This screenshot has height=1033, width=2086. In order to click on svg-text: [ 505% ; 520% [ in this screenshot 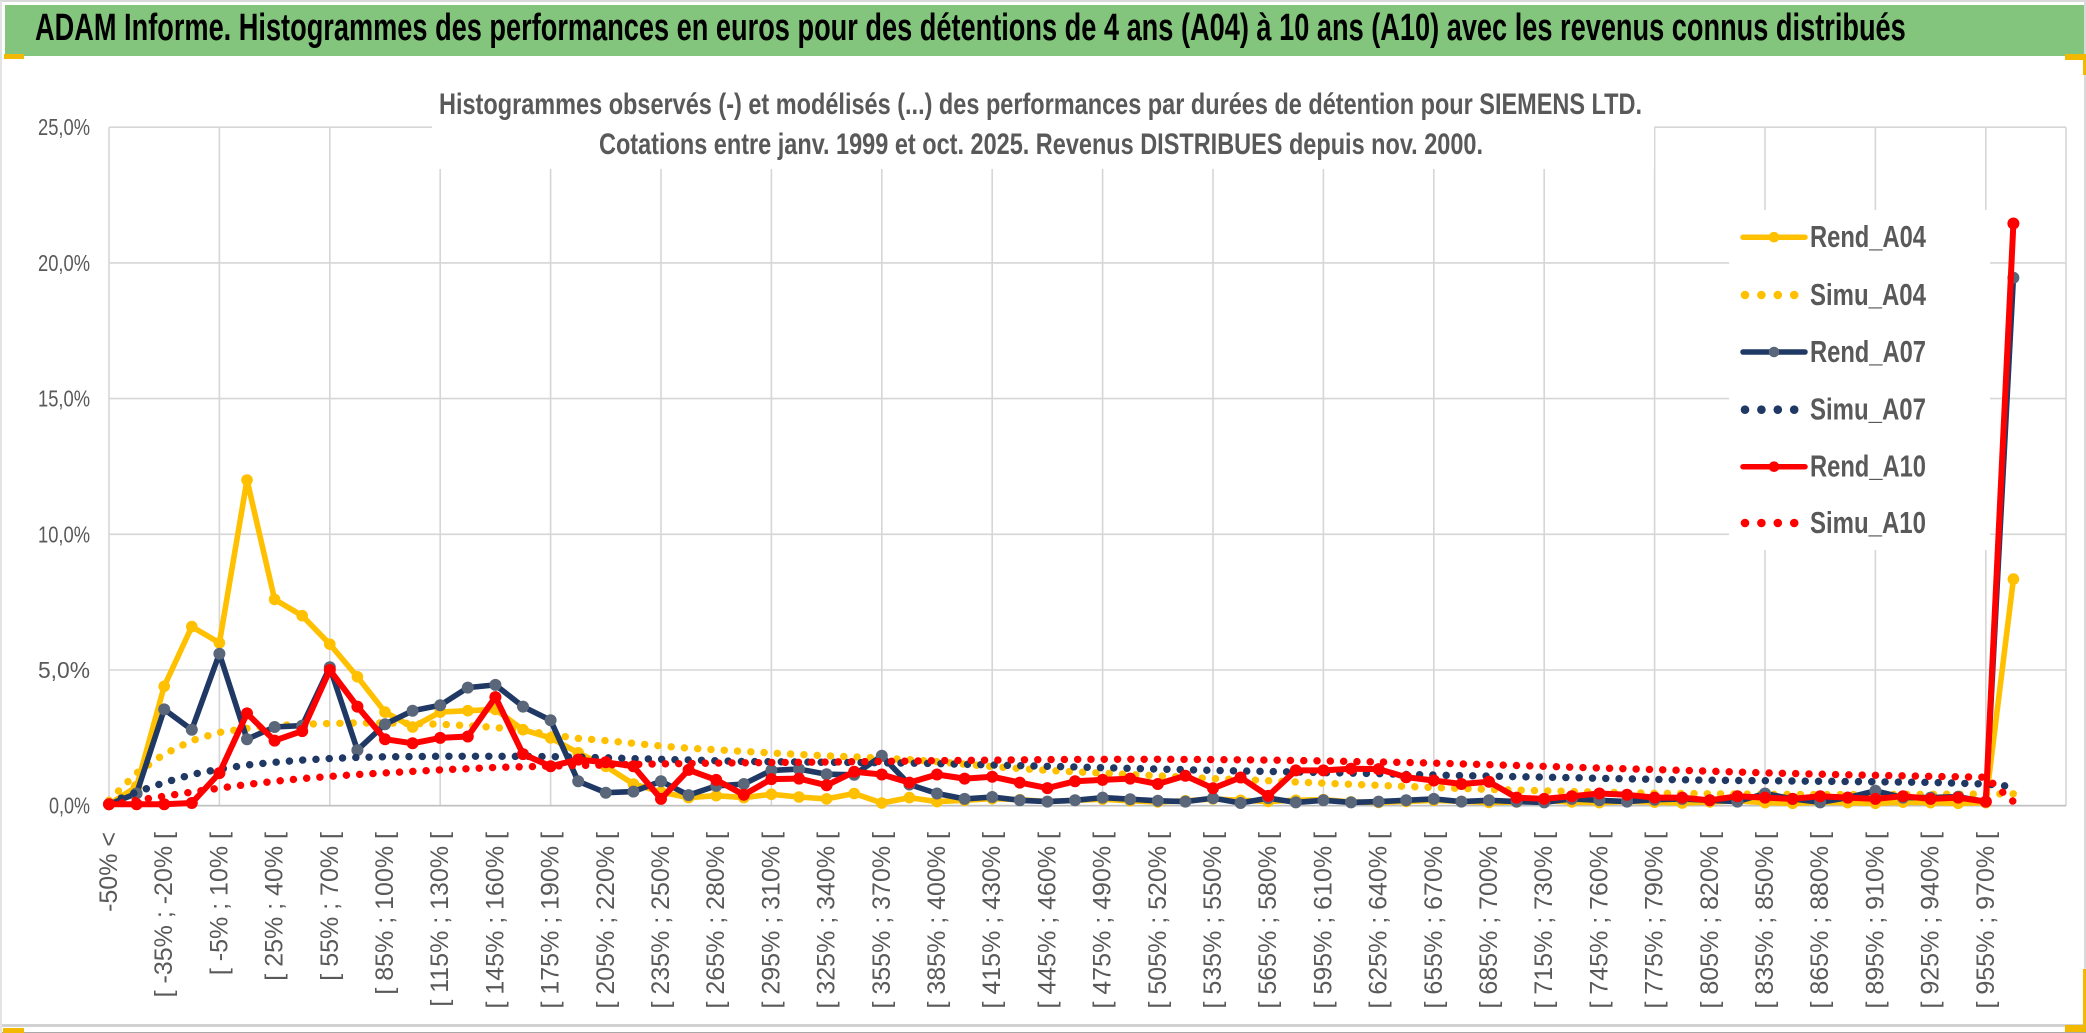, I will do `click(1158, 920)`.